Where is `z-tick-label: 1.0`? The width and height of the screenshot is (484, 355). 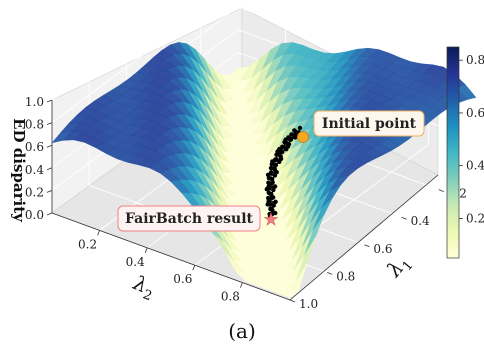 z-tick-label: 1.0 is located at coordinates (34, 102).